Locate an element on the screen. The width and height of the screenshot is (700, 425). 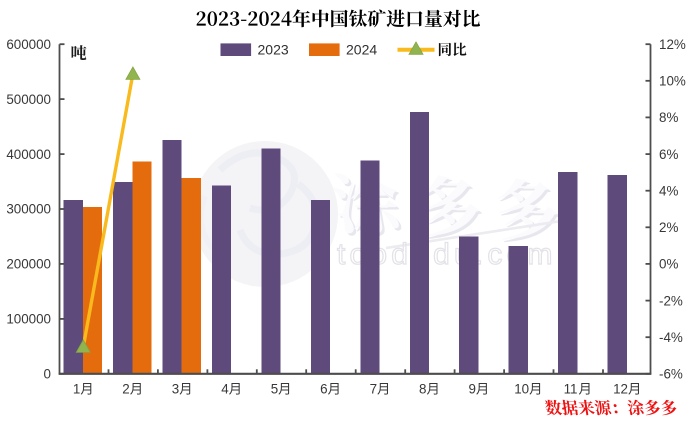
svg-text: 6% is located at coordinates (668, 154).